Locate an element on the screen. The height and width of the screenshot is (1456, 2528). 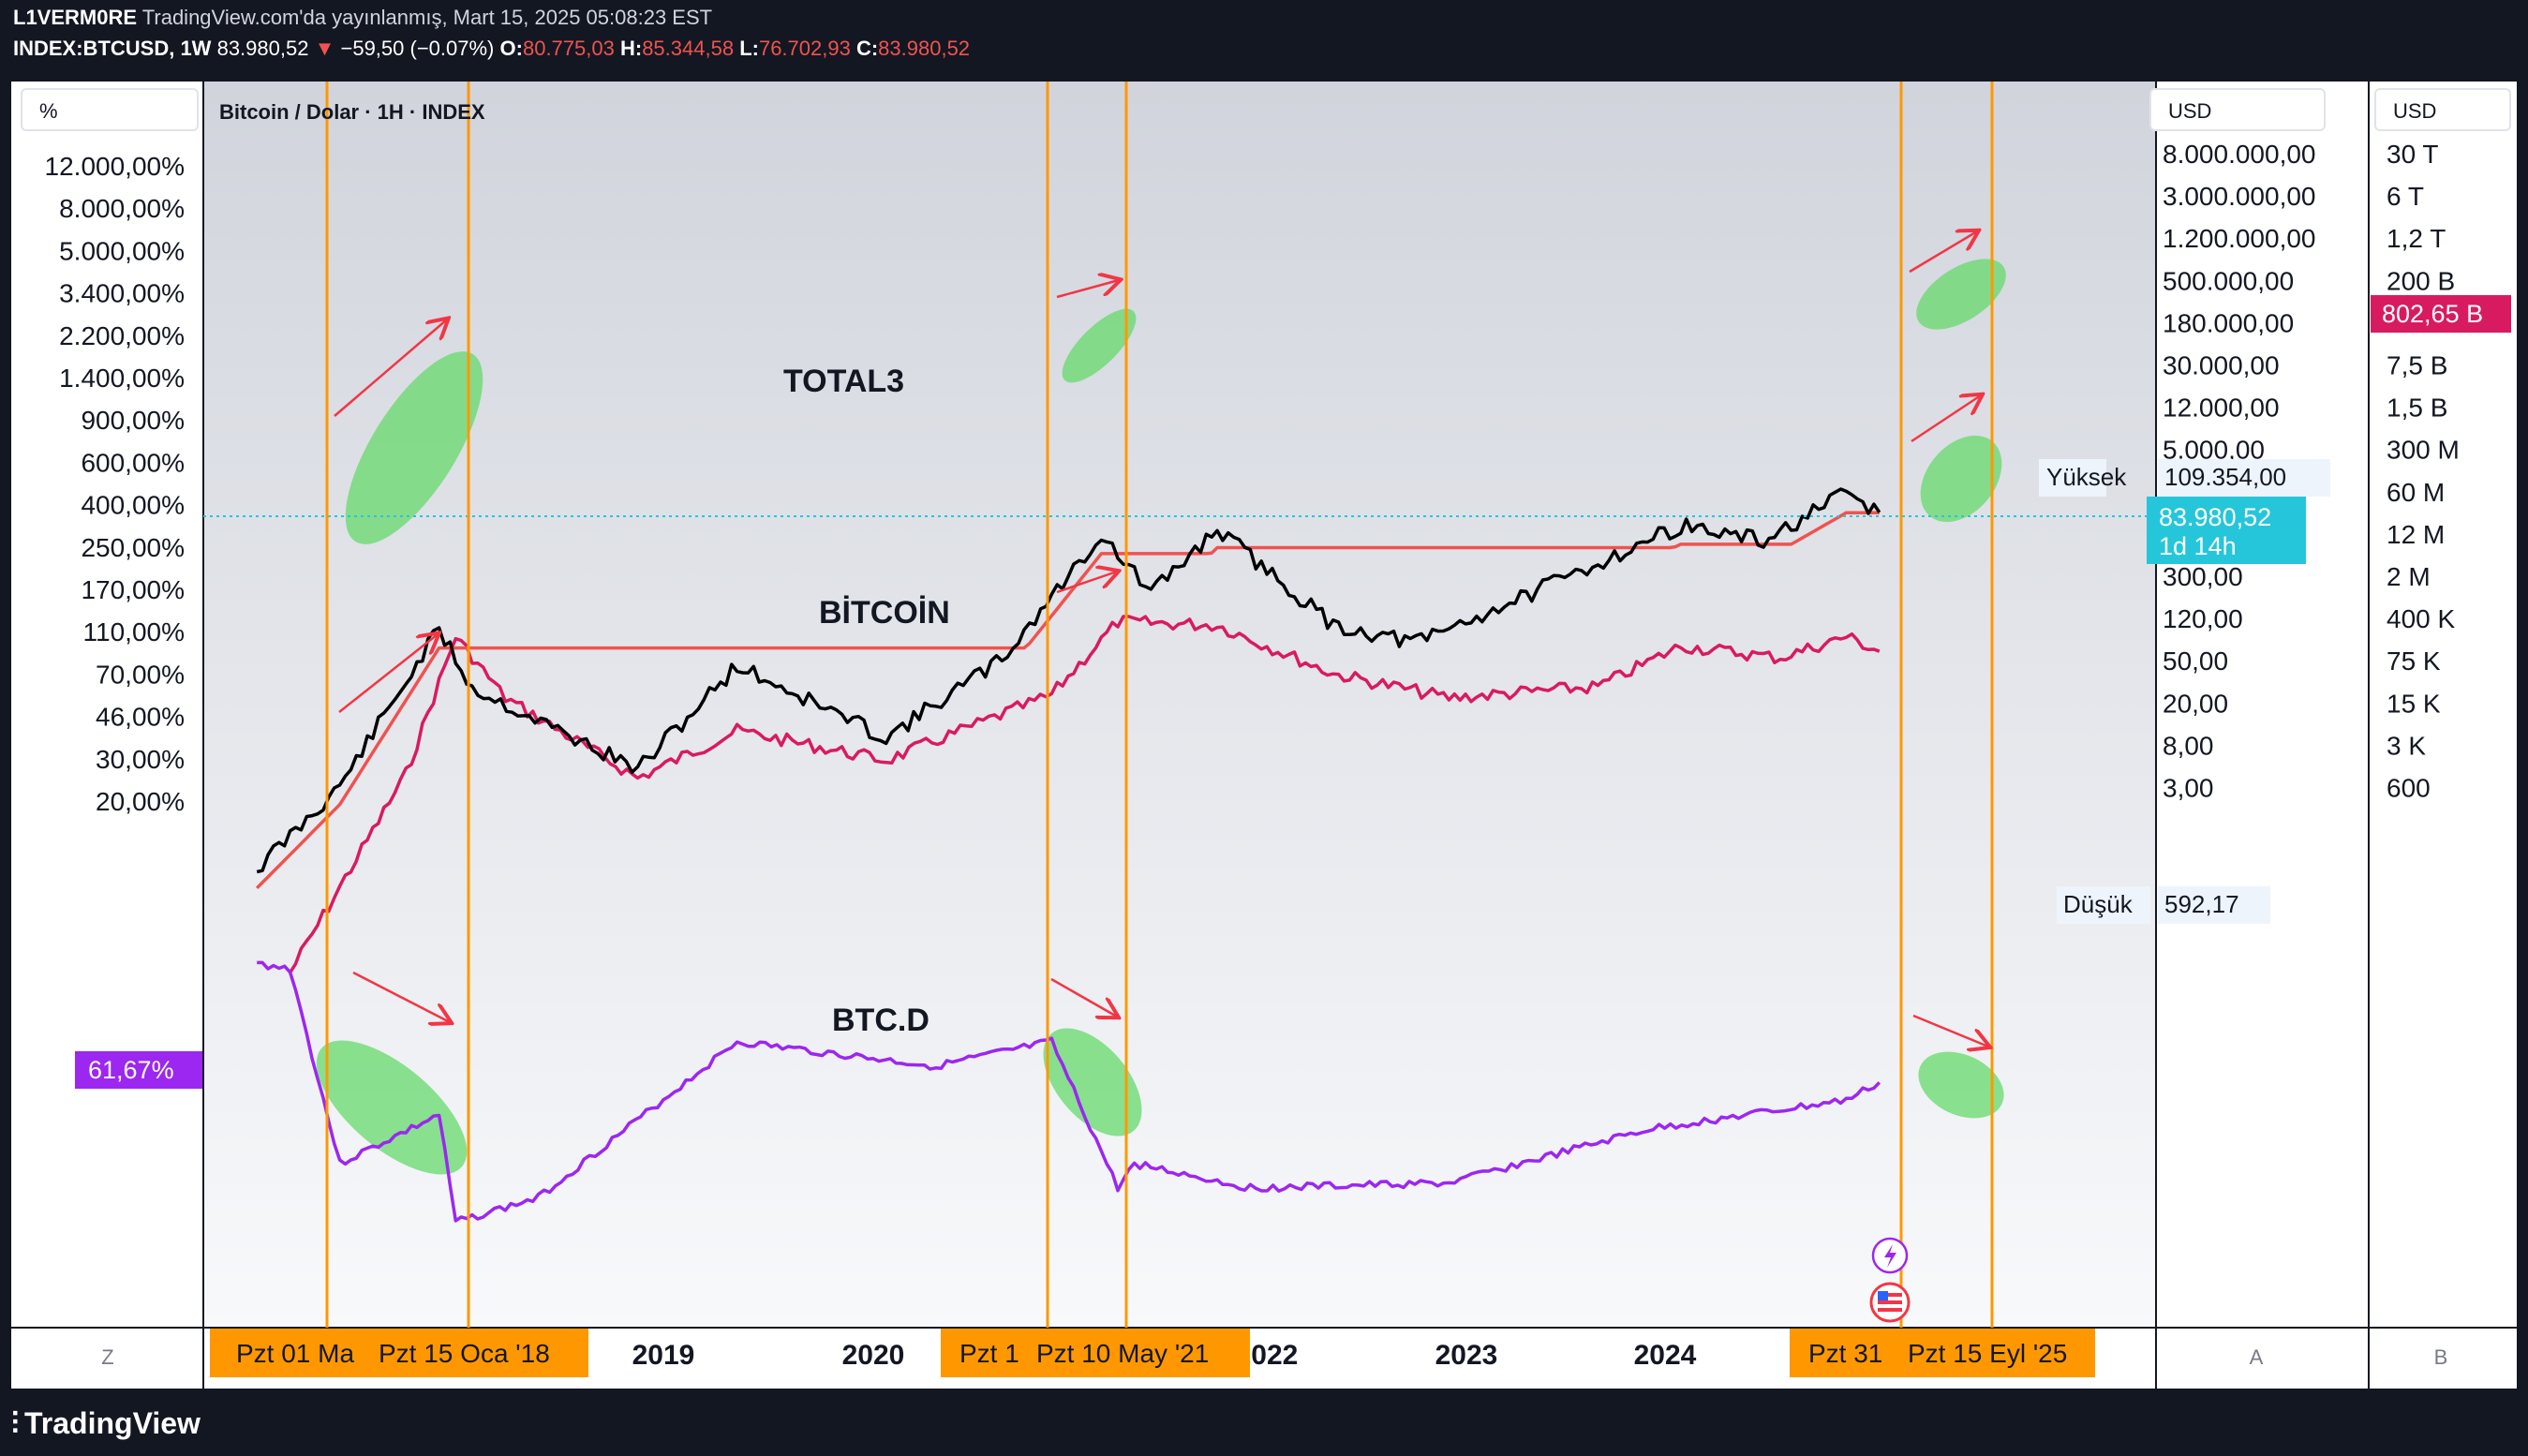
svg-text: Yüksek is located at coordinates (2086, 477).